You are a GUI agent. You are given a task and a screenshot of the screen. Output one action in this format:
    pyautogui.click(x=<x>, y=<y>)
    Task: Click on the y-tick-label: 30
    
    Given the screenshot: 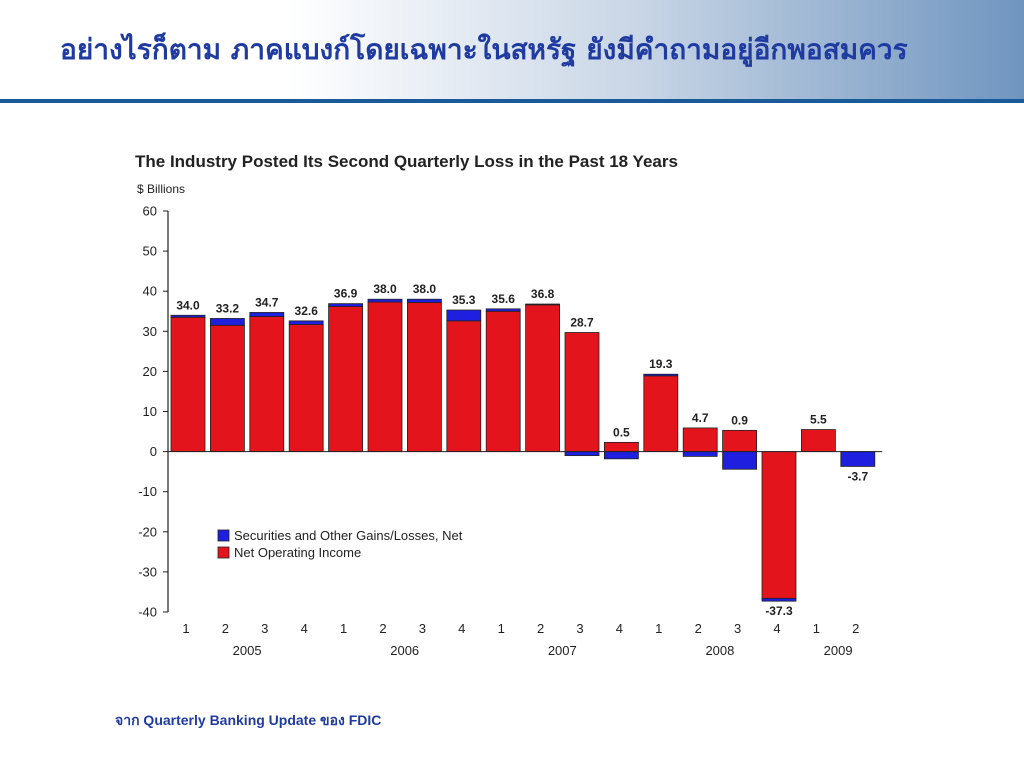 What is the action you would take?
    pyautogui.click(x=150, y=331)
    